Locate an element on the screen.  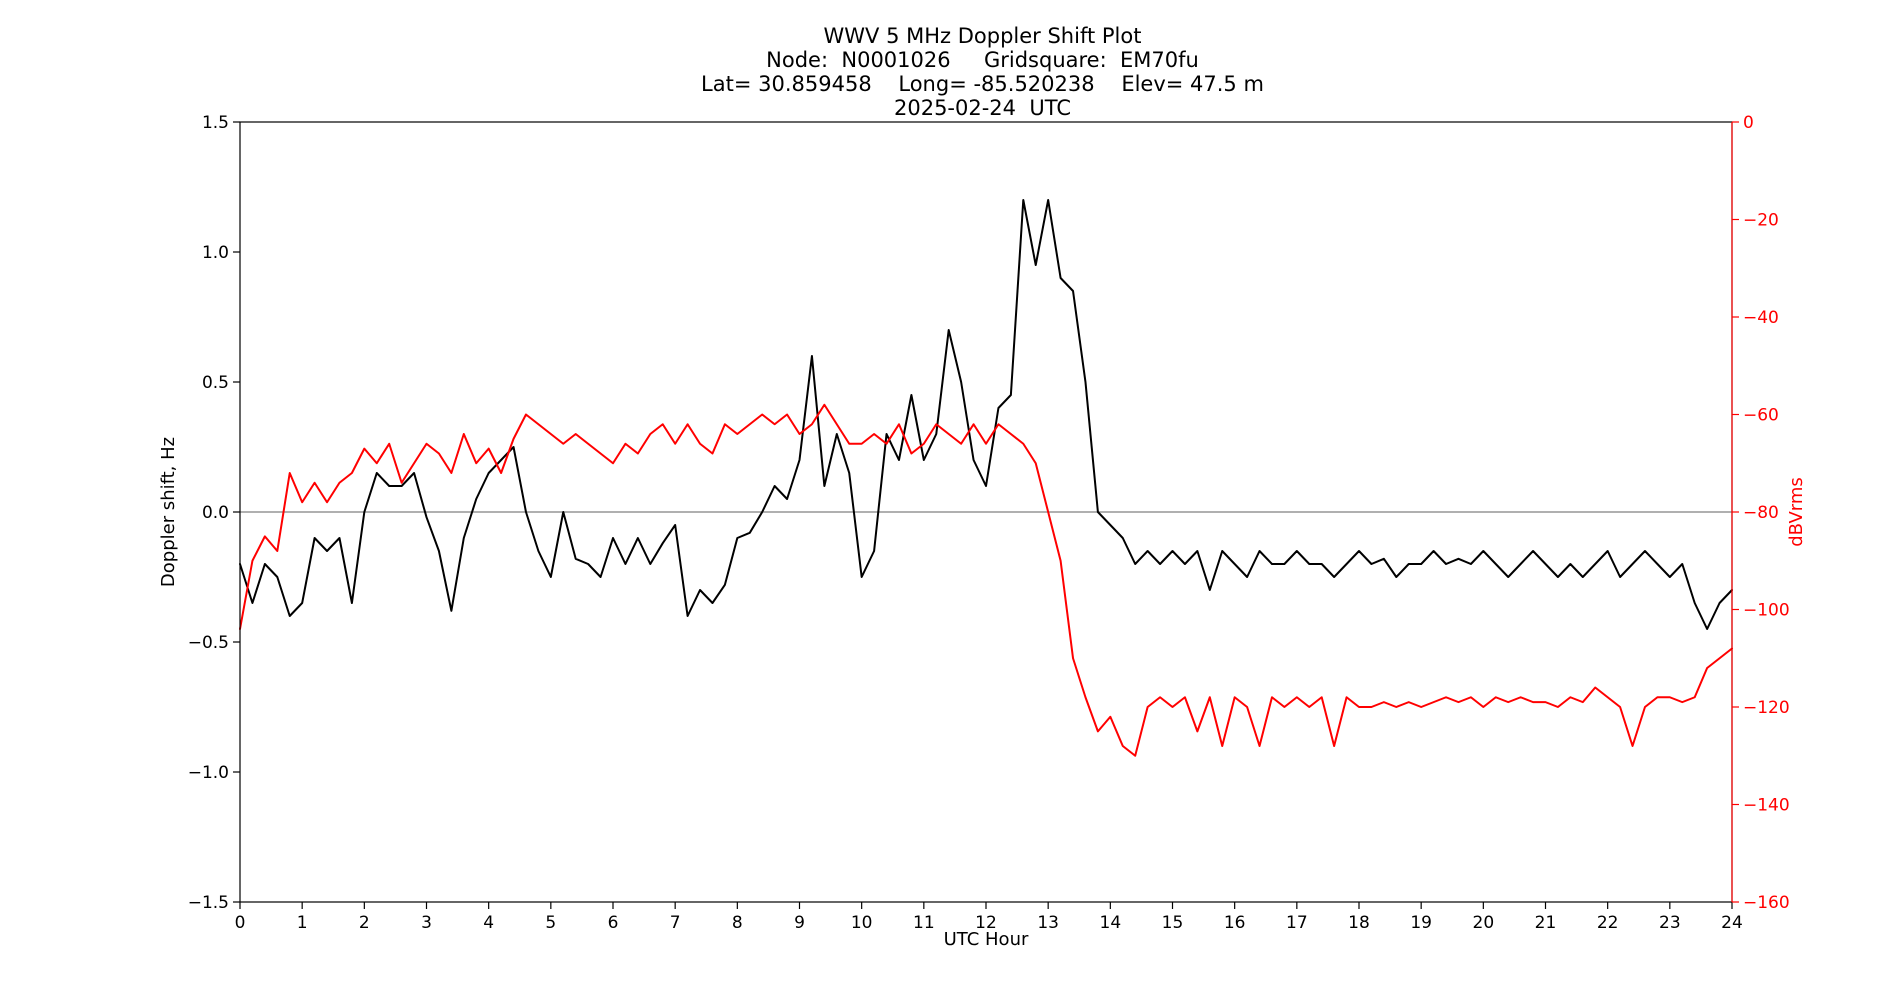
y-right-tick-label: −100 is located at coordinates (1766, 611).